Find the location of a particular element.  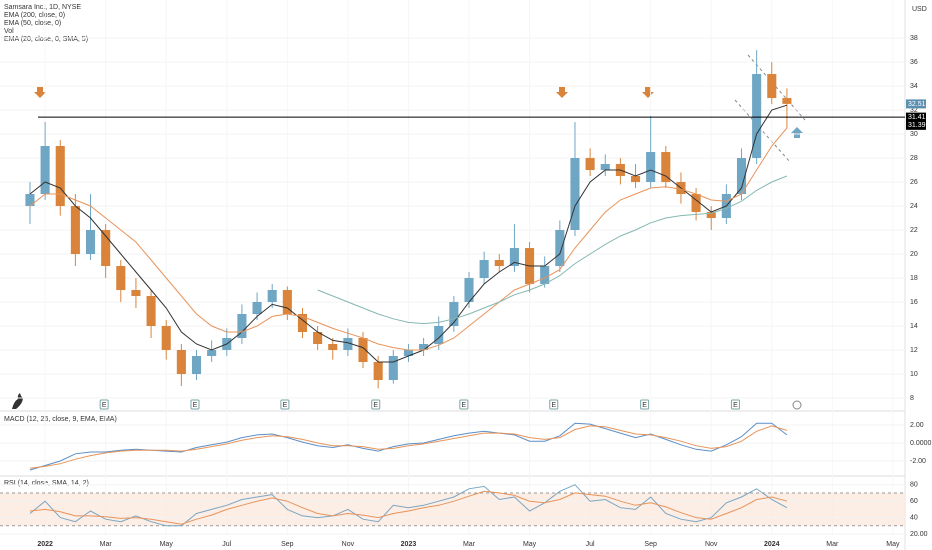

y-tick-label: 60 is located at coordinates (914, 501).